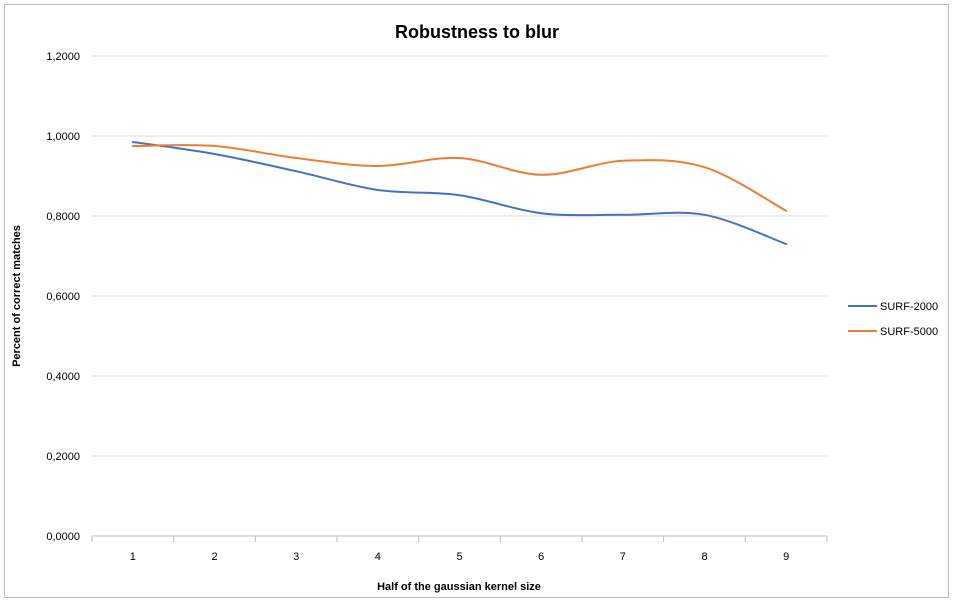 Image resolution: width=955 pixels, height=604 pixels. I want to click on y-tick-label: 0,8000, so click(63, 217).